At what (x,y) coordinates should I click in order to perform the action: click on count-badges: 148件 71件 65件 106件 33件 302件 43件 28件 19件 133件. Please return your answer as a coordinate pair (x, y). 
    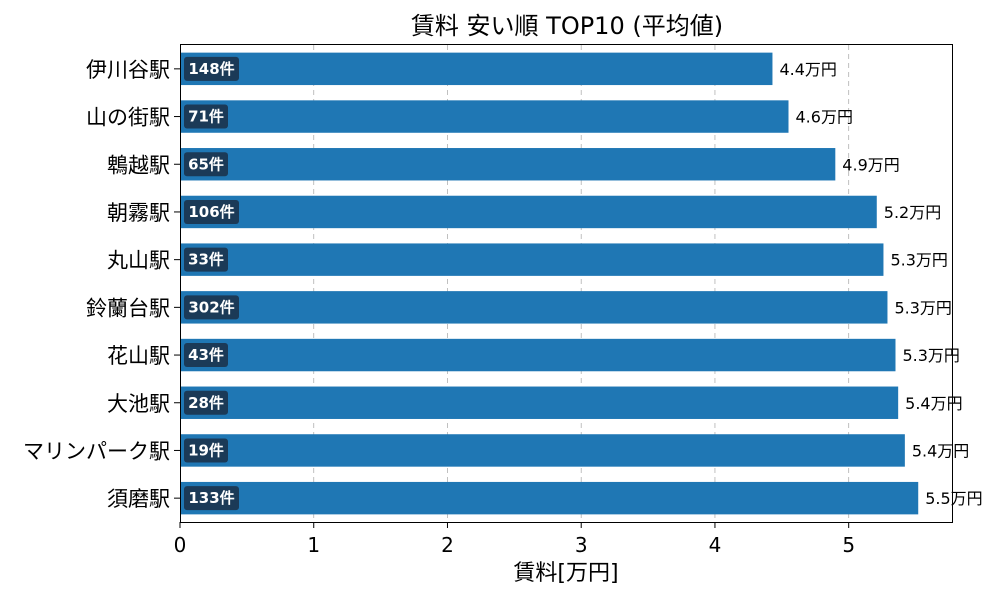
    Looking at the image, I should click on (211, 283).